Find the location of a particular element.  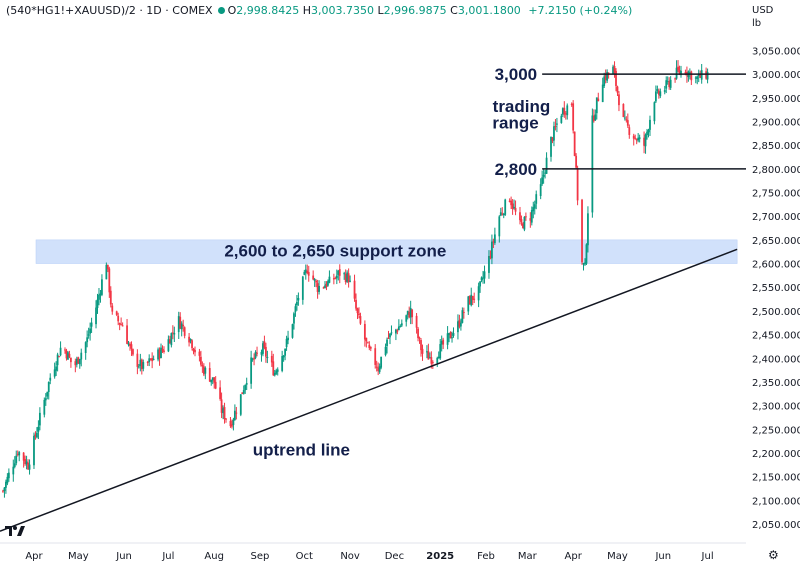

y-tick-label: 2,250.0000 is located at coordinates (776, 430).